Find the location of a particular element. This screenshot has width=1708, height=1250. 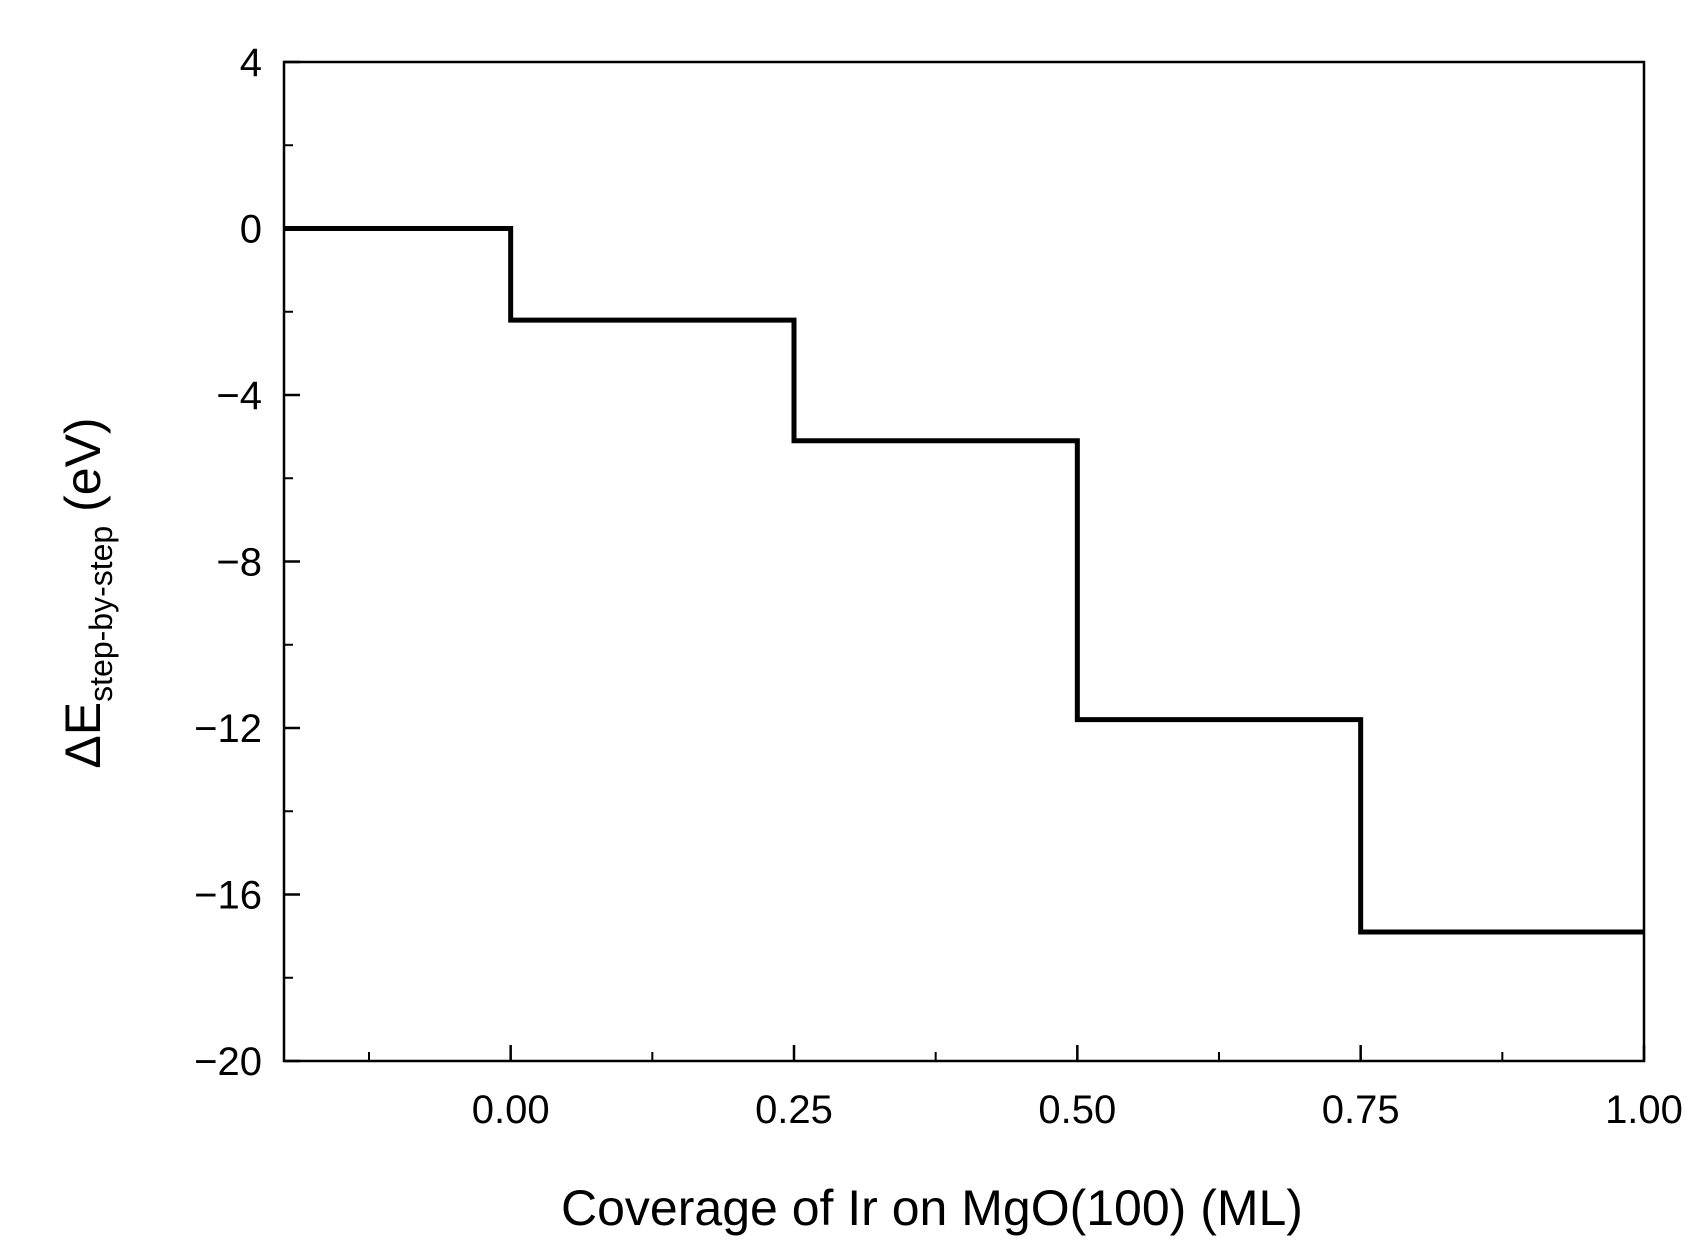

y-axis-ticks: 4 0 −4 −8 −12 −16 −20 is located at coordinates (247, 562).